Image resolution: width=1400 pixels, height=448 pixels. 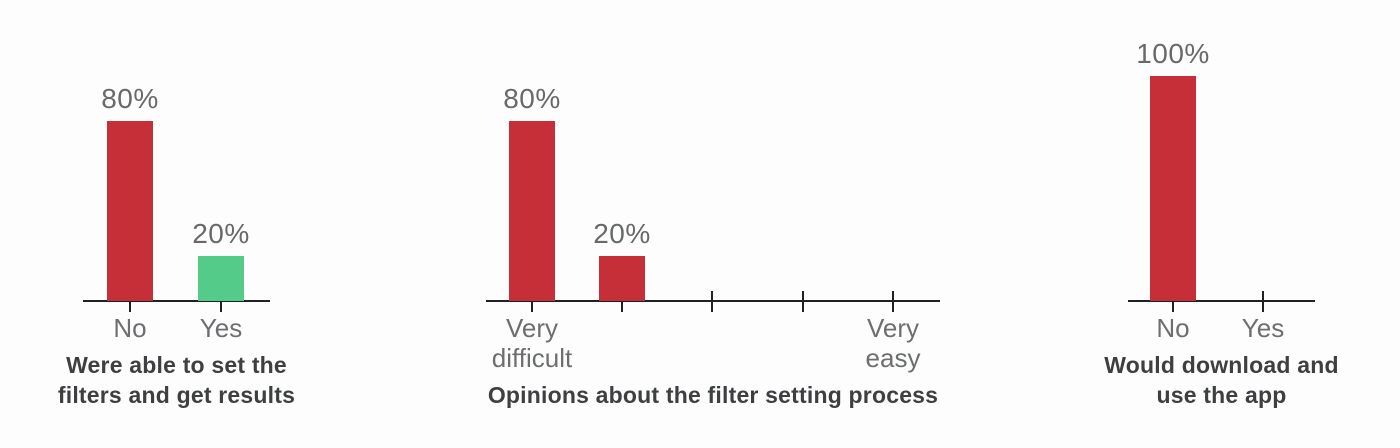 I want to click on bar-value-label: 100%, so click(x=1173, y=53).